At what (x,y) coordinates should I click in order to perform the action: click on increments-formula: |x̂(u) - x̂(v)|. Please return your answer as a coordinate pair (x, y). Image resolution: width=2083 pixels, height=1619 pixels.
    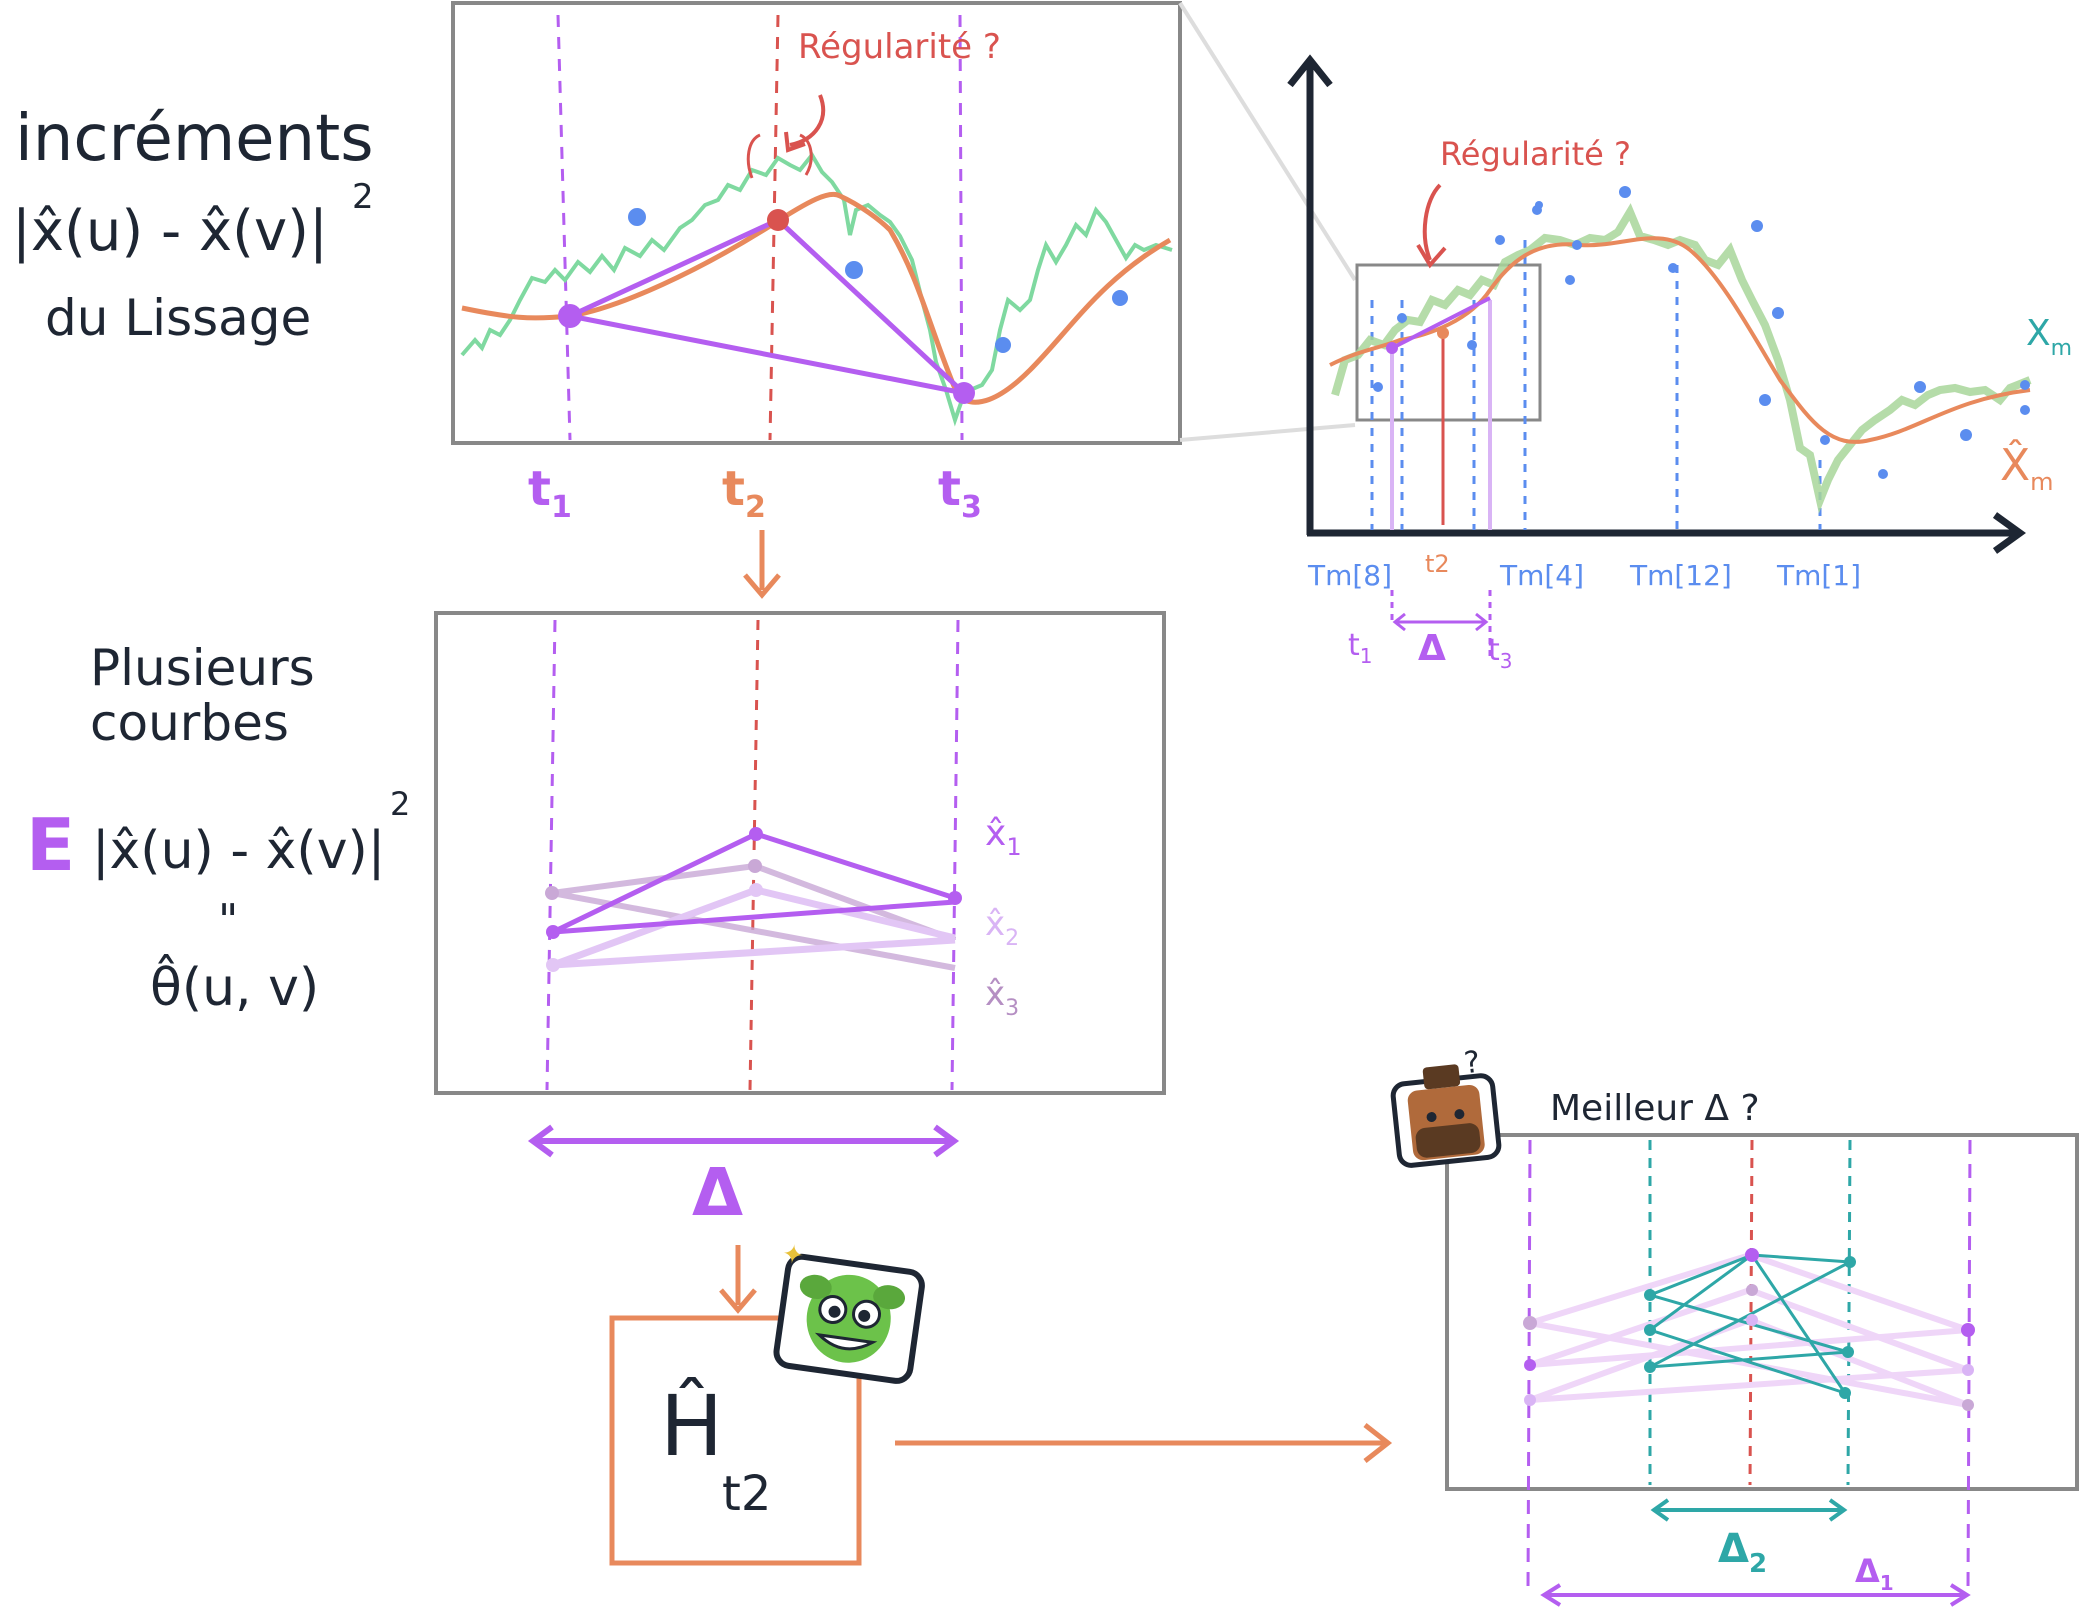
    Looking at the image, I should click on (170, 231).